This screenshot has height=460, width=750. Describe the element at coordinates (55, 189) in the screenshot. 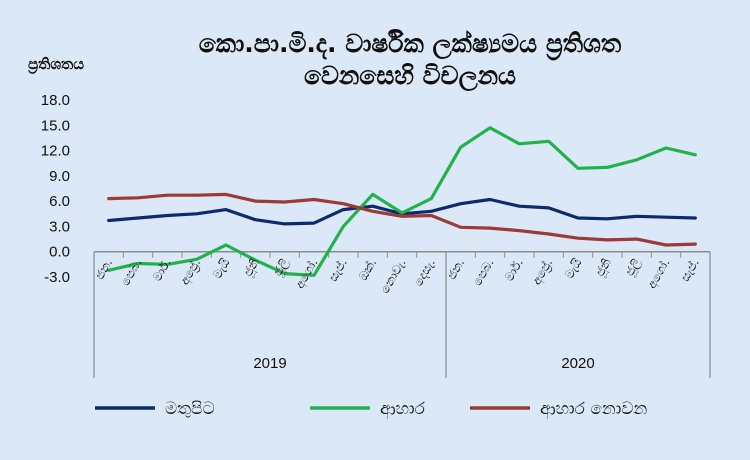

I see `y-axis-ticks: 18.0 15.0 12.0 9.0 6.0 3.0 0.0 -3.0` at that location.